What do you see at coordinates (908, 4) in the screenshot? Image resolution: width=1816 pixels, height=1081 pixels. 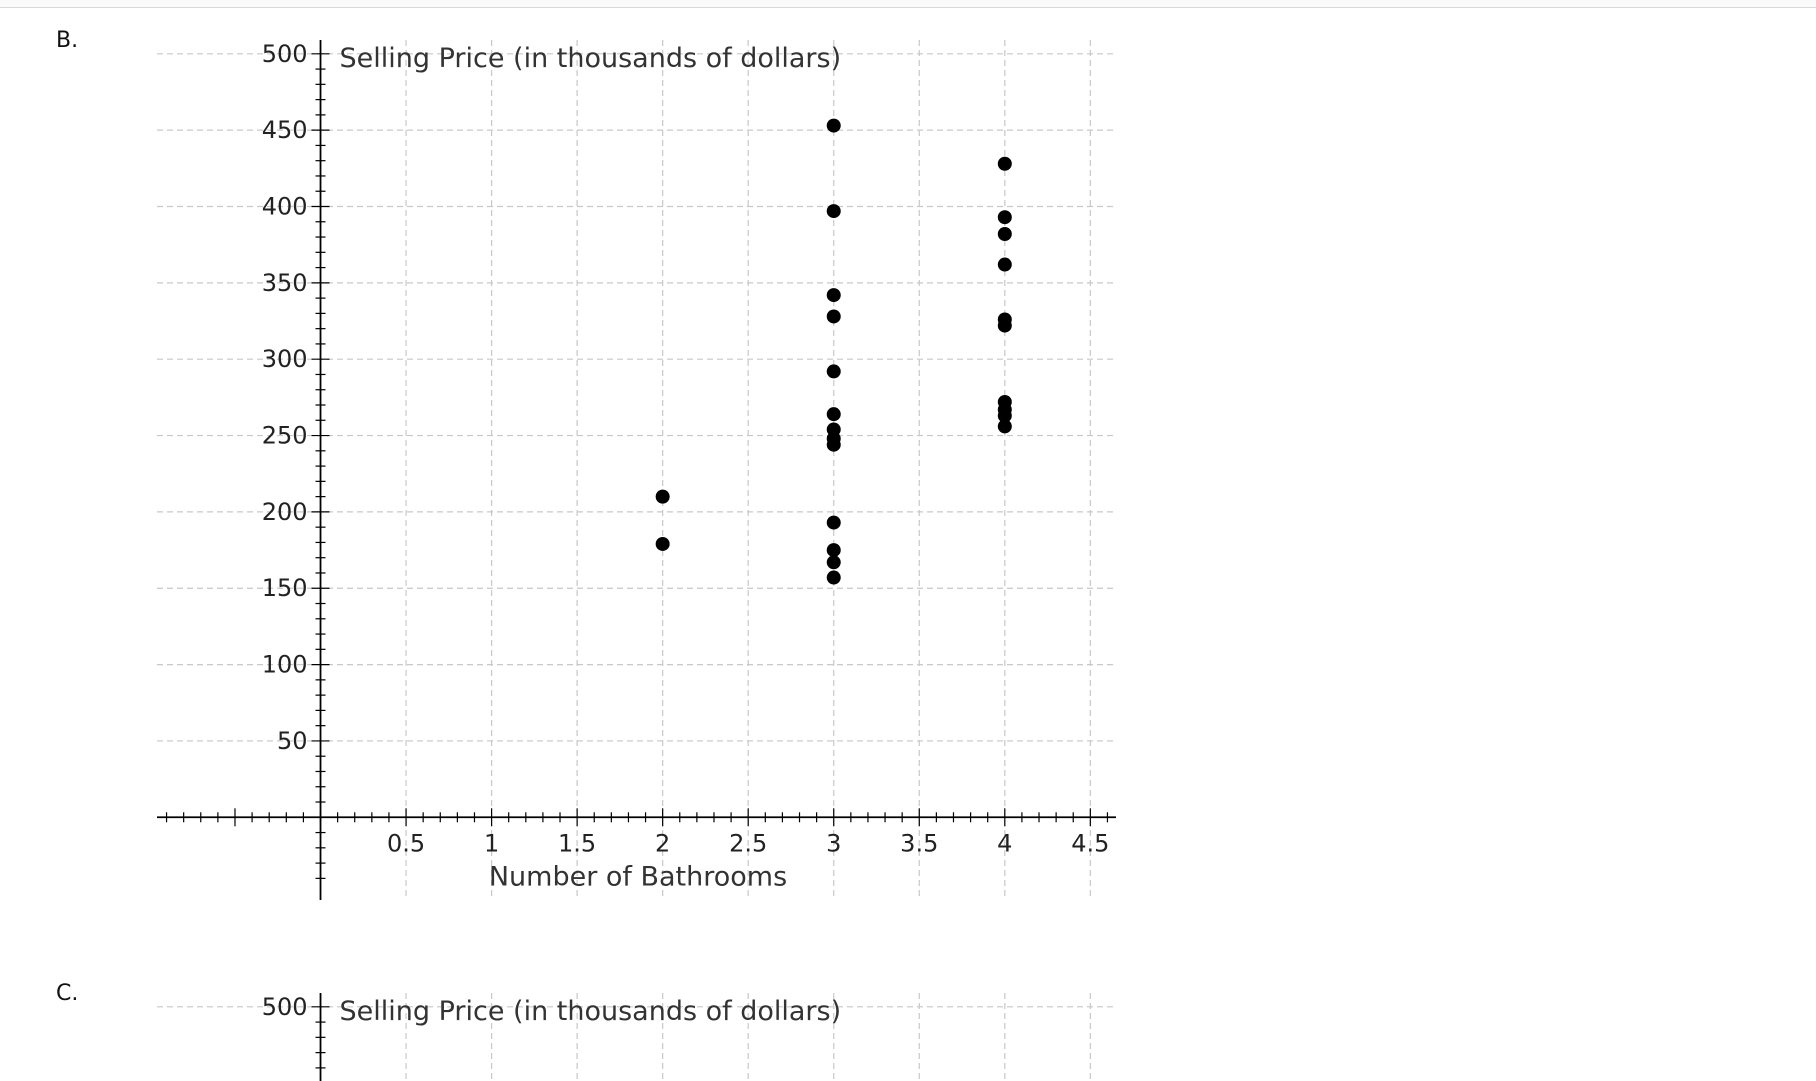 I see `top-divider` at bounding box center [908, 4].